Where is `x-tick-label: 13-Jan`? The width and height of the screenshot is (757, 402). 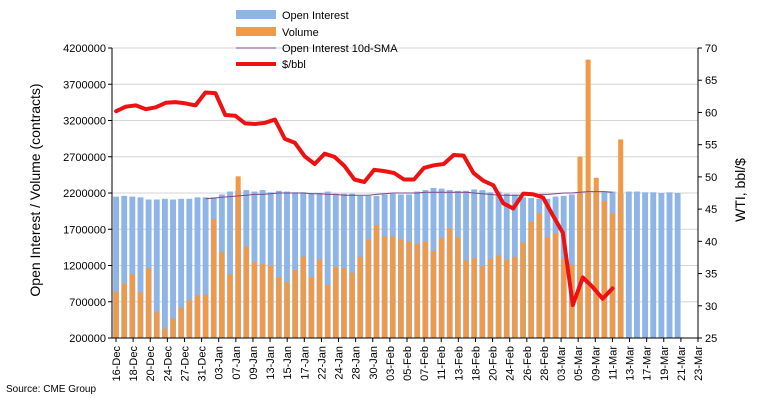 x-tick-label: 13-Jan is located at coordinates (271, 363).